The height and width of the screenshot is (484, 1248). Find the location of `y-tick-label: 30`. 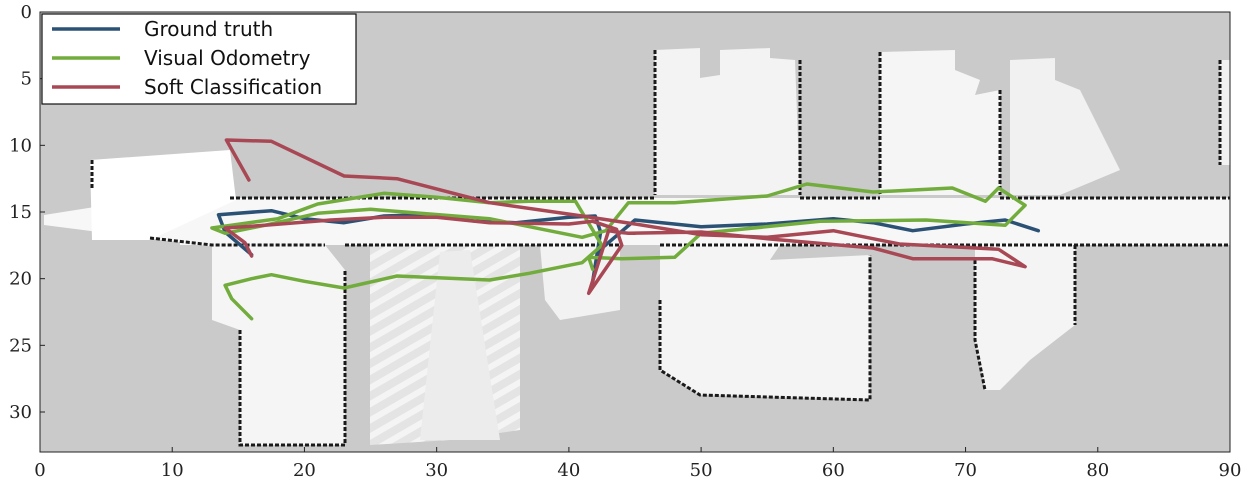

y-tick-label: 30 is located at coordinates (20, 412).